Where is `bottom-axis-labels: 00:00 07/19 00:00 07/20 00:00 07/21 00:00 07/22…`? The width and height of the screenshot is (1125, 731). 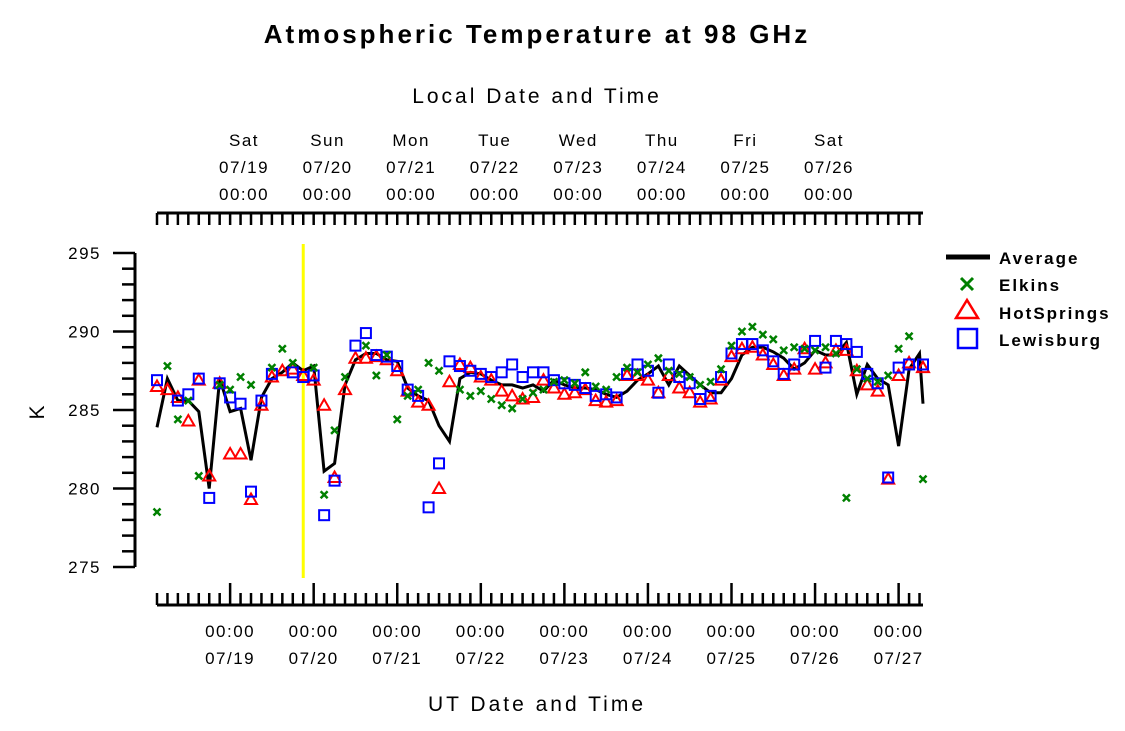 bottom-axis-labels: 00:00 07/19 00:00 07/20 00:00 07/21 00:00 07/22… is located at coordinates (564, 645).